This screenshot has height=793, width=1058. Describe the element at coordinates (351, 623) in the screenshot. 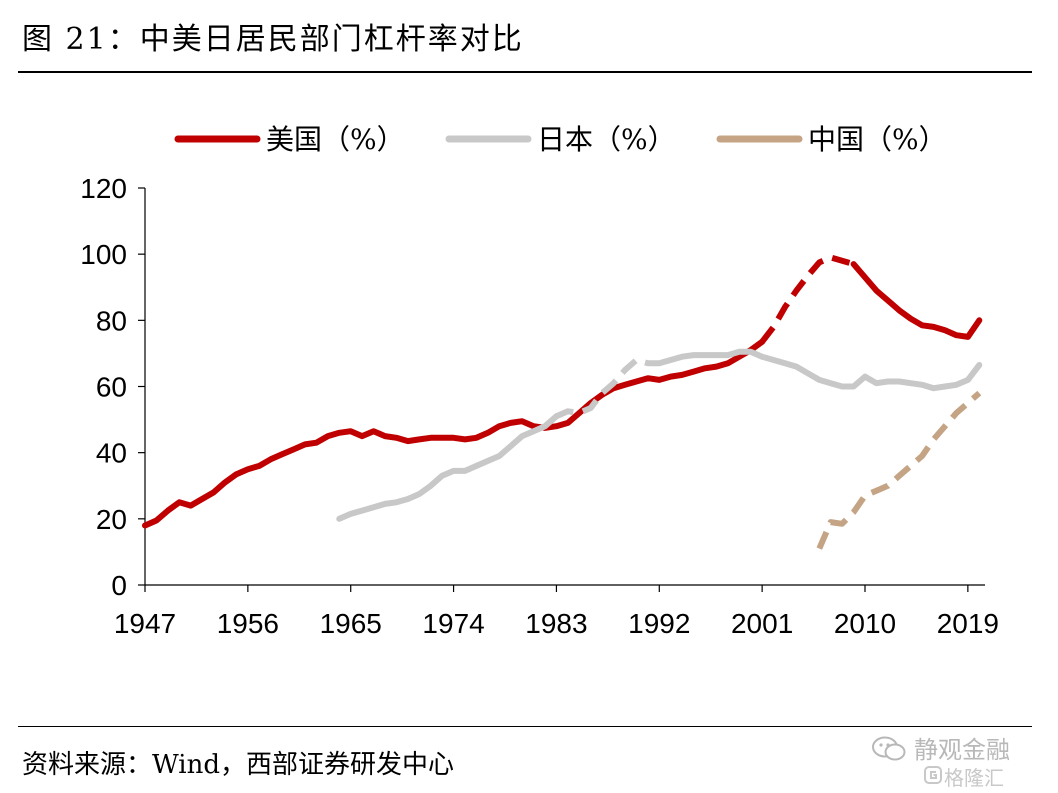

I see `x-tick-label: 1965` at that location.